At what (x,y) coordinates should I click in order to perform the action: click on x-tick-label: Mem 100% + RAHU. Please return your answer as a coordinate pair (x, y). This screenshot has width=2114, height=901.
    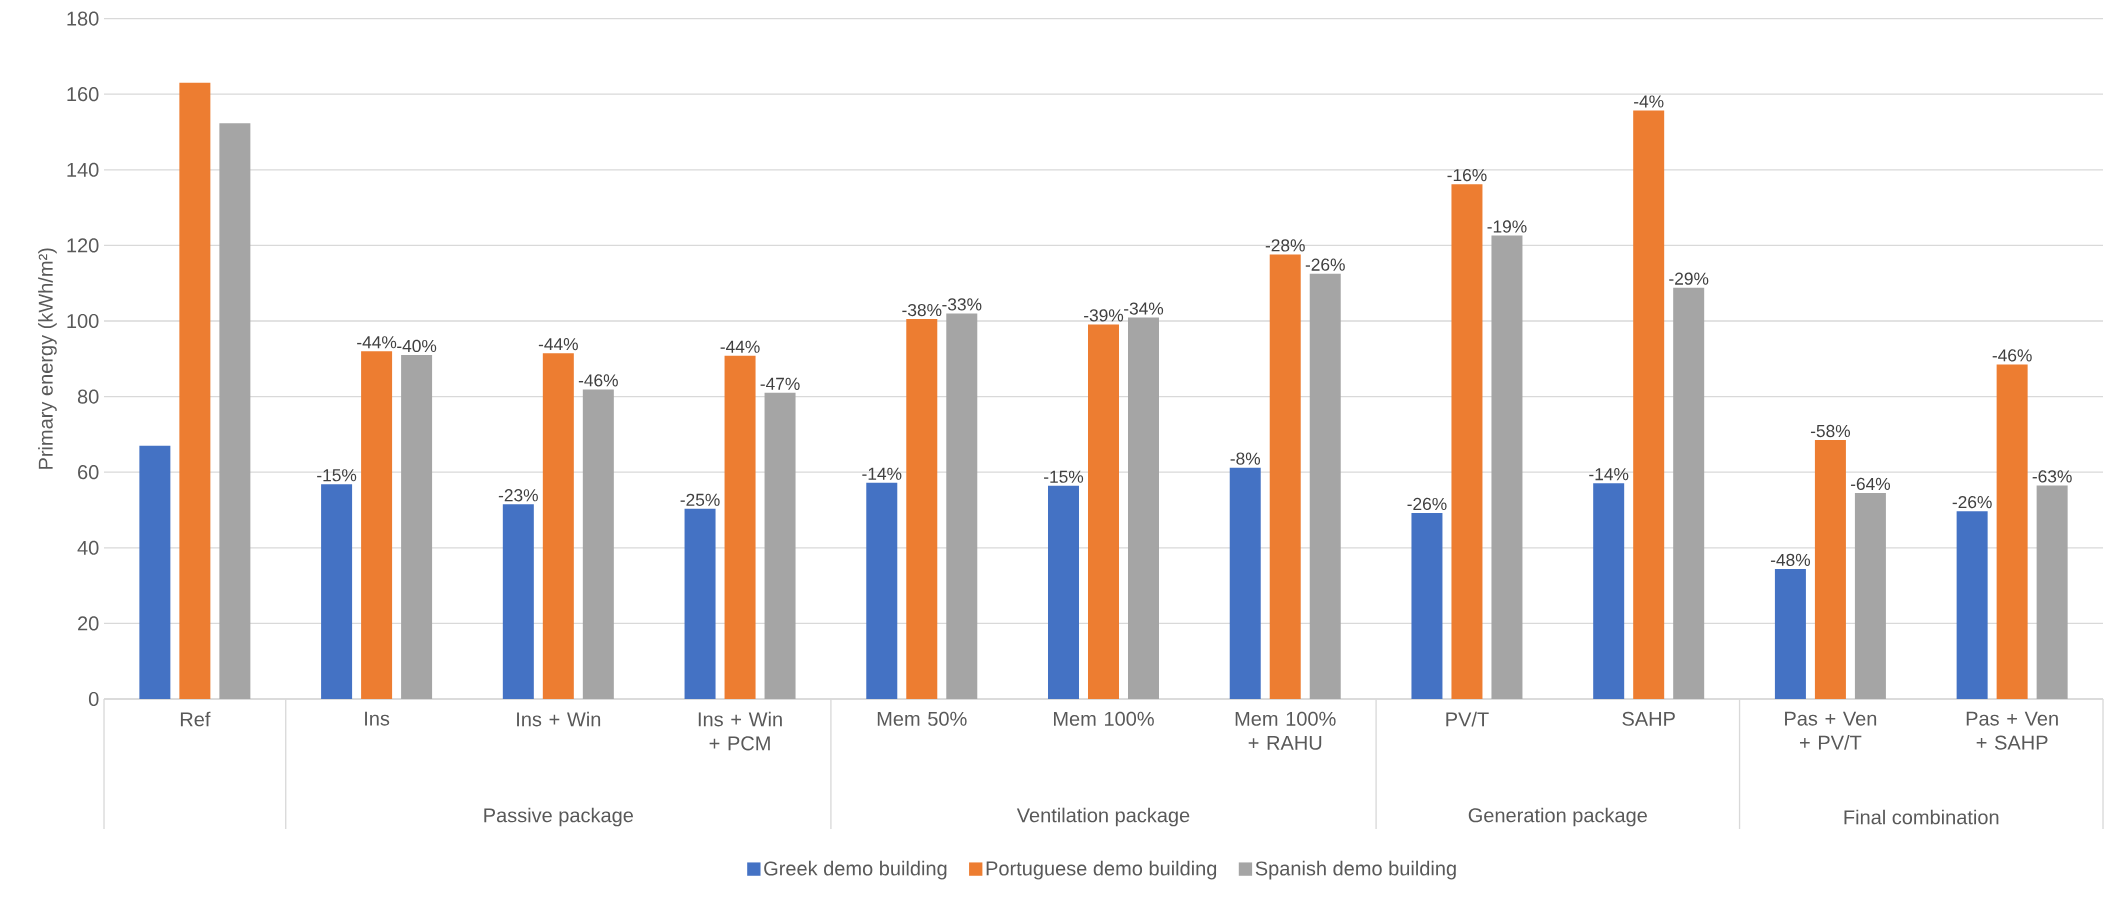
    Looking at the image, I should click on (1285, 730).